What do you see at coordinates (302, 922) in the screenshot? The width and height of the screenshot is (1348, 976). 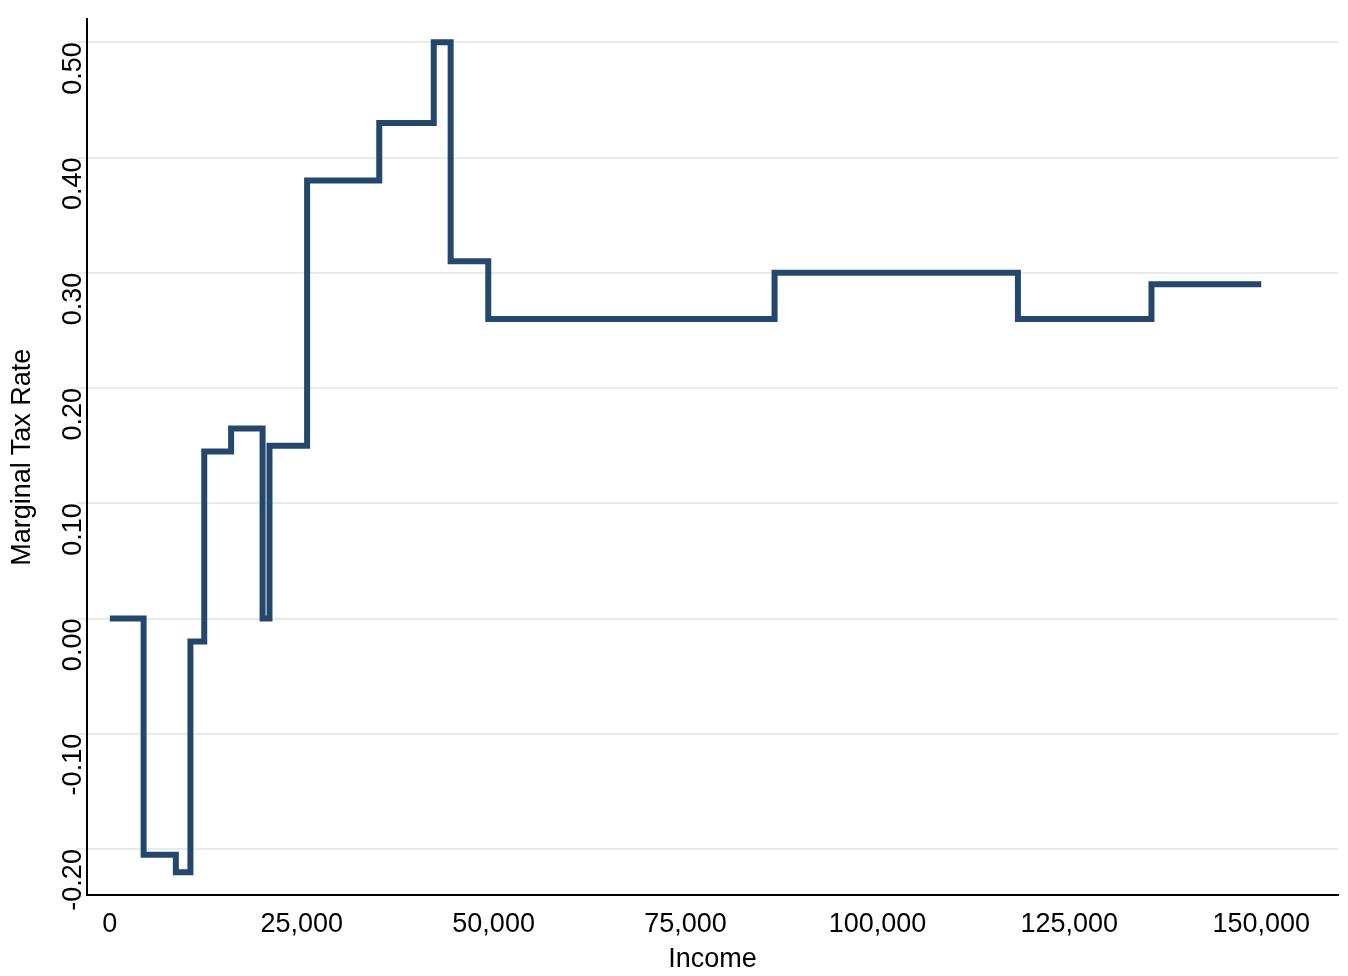 I see `x-tick-label: 25,000` at bounding box center [302, 922].